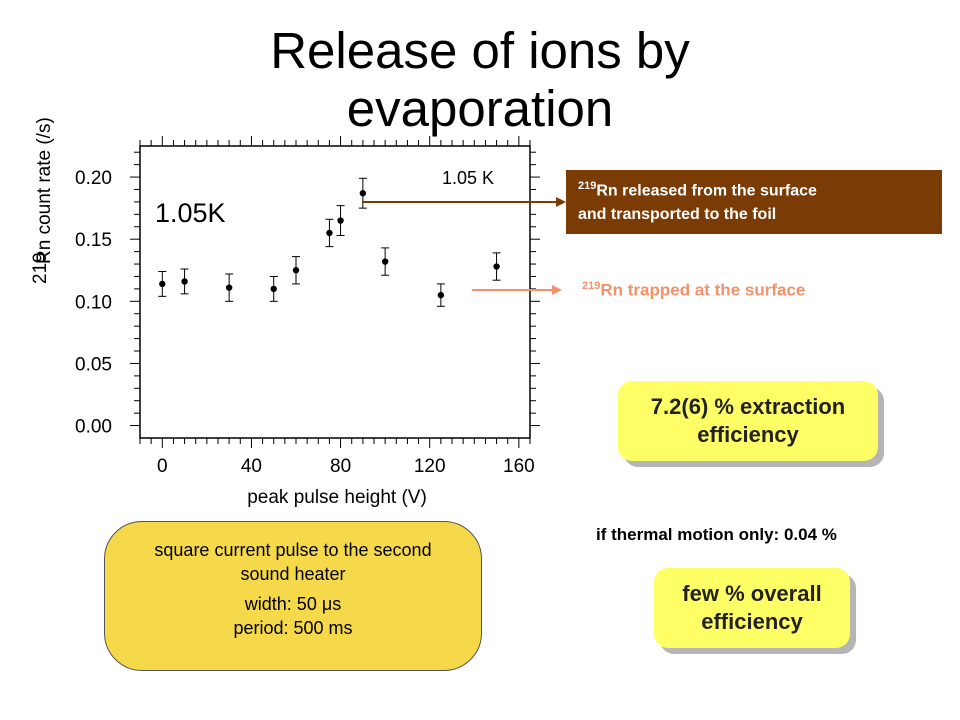  I want to click on released-line-1: Rn released from the surface, so click(706, 191).